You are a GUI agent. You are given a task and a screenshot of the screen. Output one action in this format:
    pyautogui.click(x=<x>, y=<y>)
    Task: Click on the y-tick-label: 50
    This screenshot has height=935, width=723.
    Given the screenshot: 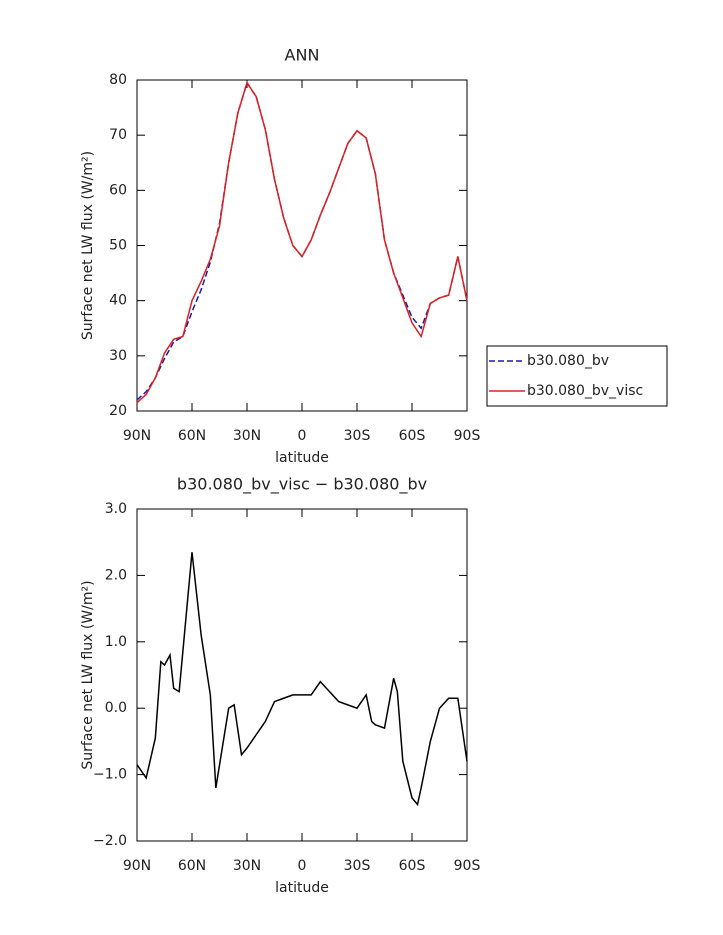 What is the action you would take?
    pyautogui.click(x=118, y=246)
    